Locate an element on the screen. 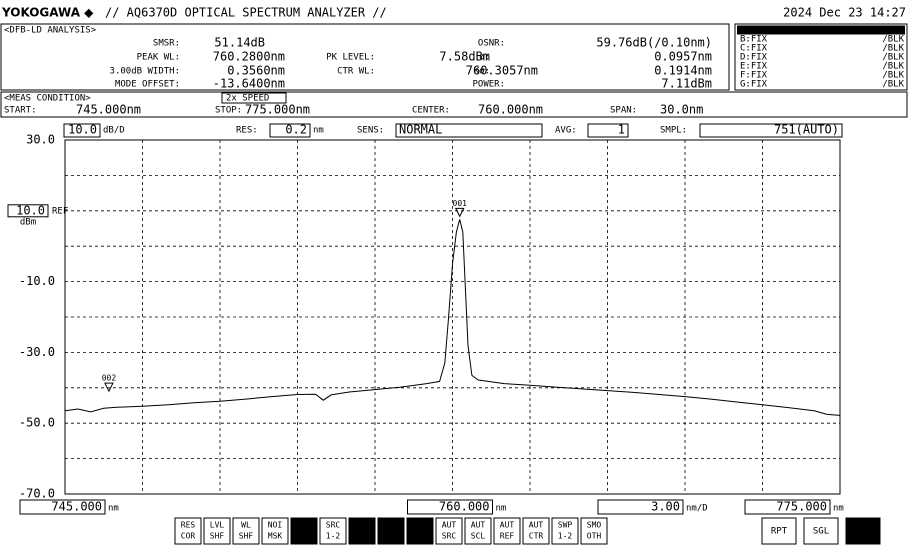 The width and height of the screenshot is (910, 548). x-unit: nm is located at coordinates (838, 509).